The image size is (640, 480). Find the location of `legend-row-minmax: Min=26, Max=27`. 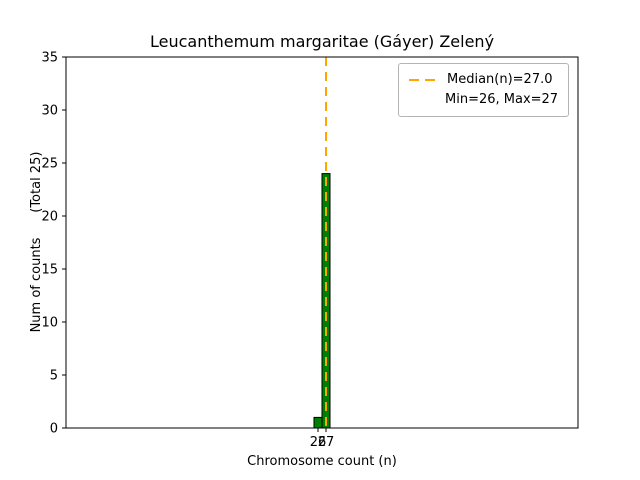

legend-row-minmax: Min=26, Max=27 is located at coordinates (501, 100).